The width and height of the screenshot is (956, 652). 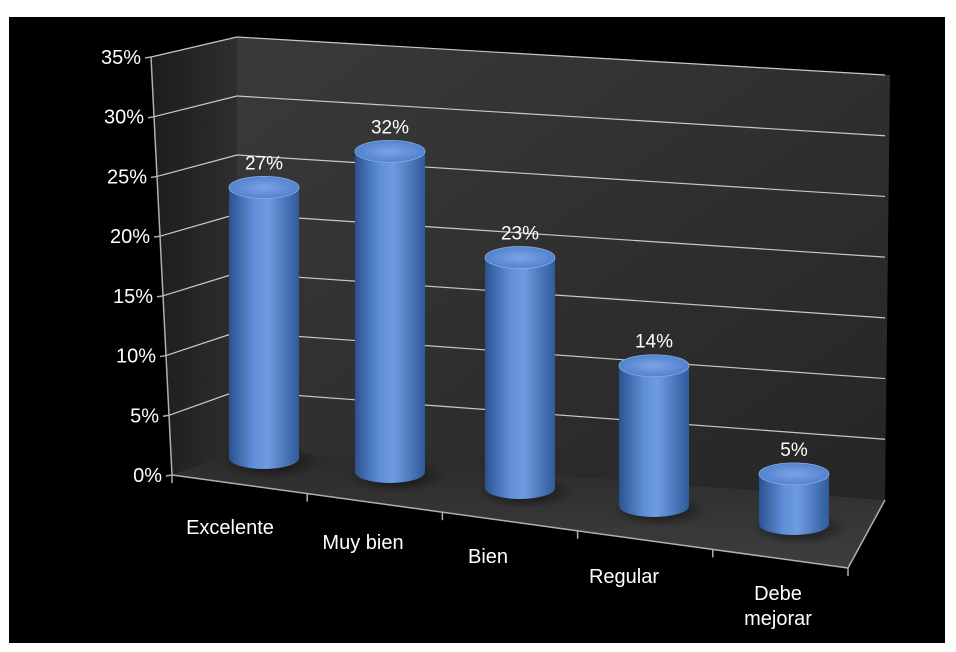 I want to click on bar-muy-bien, so click(x=396, y=316).